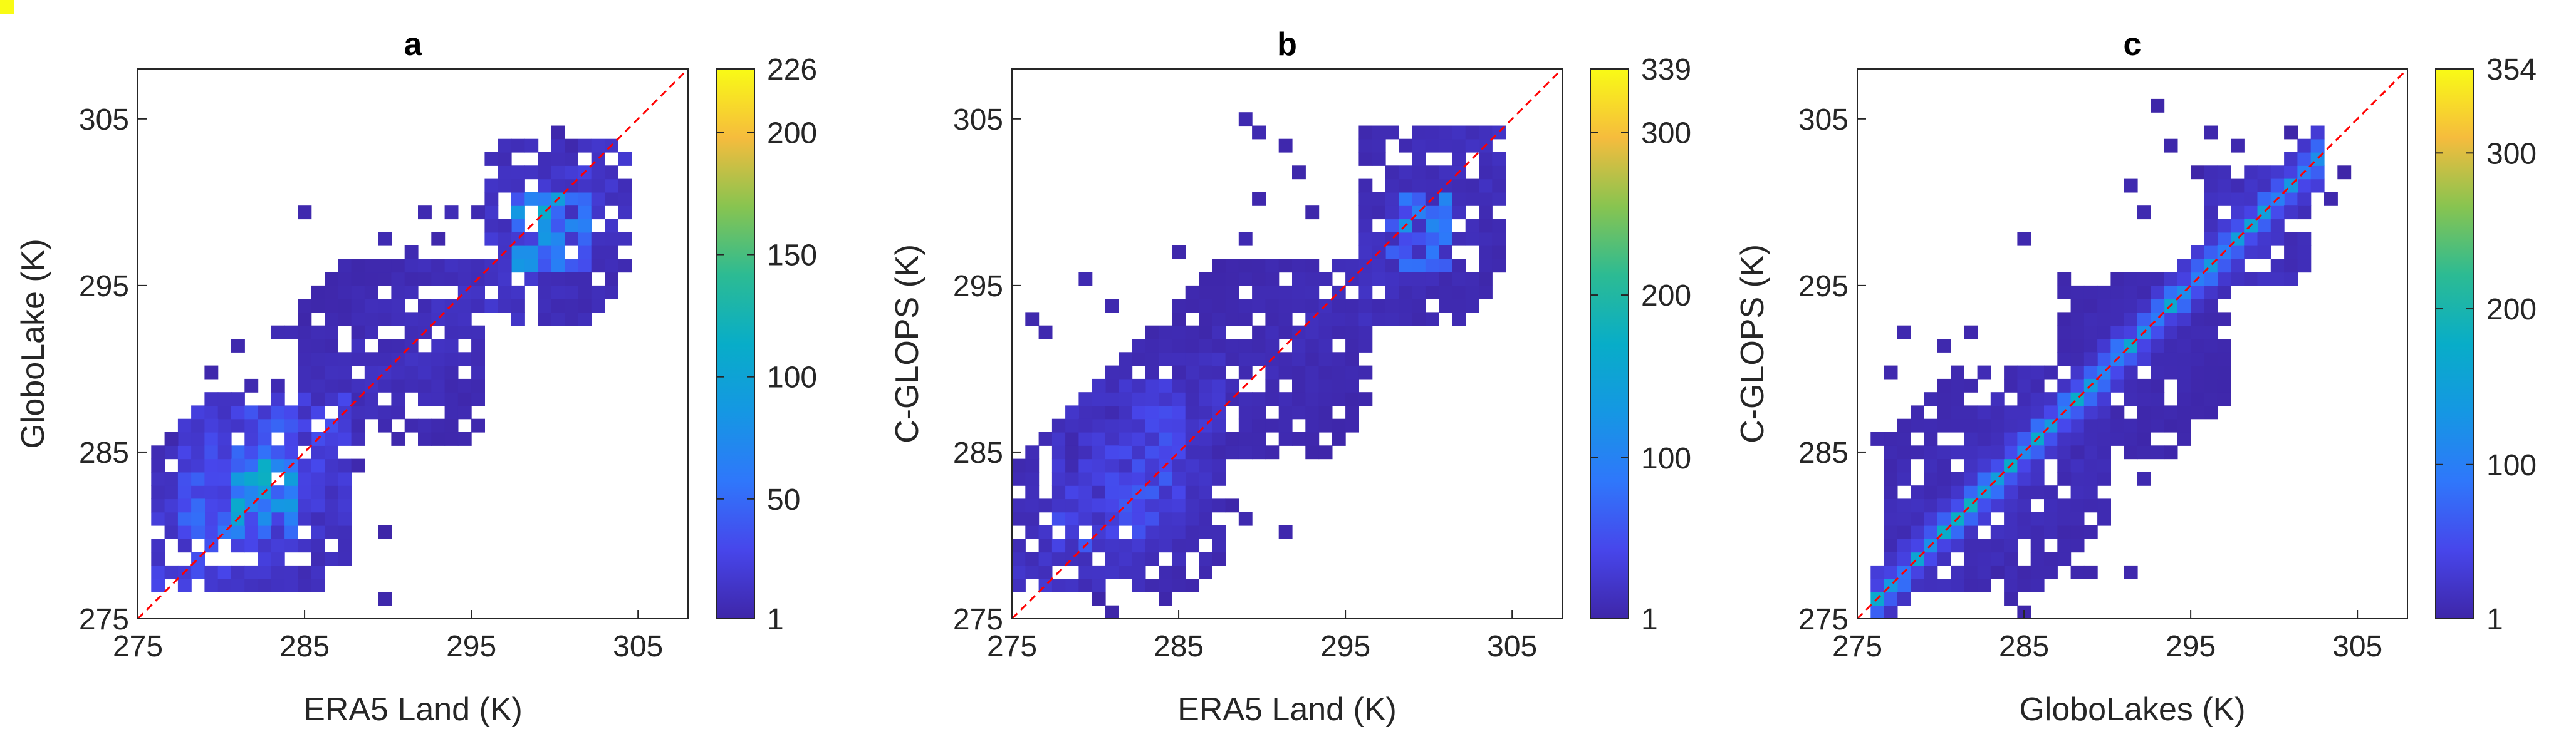 This screenshot has width=2576, height=749. What do you see at coordinates (1287, 709) in the screenshot?
I see `panel-b-x-axis-label: ERA5 Land (K)` at bounding box center [1287, 709].